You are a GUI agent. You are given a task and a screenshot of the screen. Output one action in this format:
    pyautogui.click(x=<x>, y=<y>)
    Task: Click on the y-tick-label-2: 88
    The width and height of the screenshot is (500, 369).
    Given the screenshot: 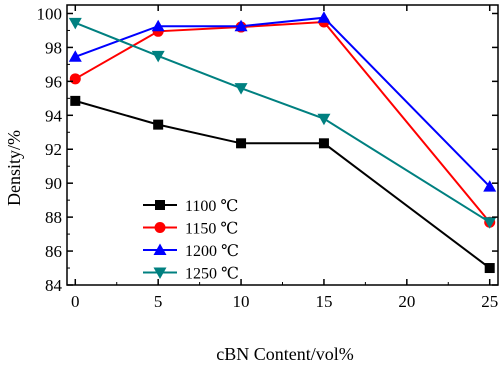 What is the action you would take?
    pyautogui.click(x=53, y=217)
    